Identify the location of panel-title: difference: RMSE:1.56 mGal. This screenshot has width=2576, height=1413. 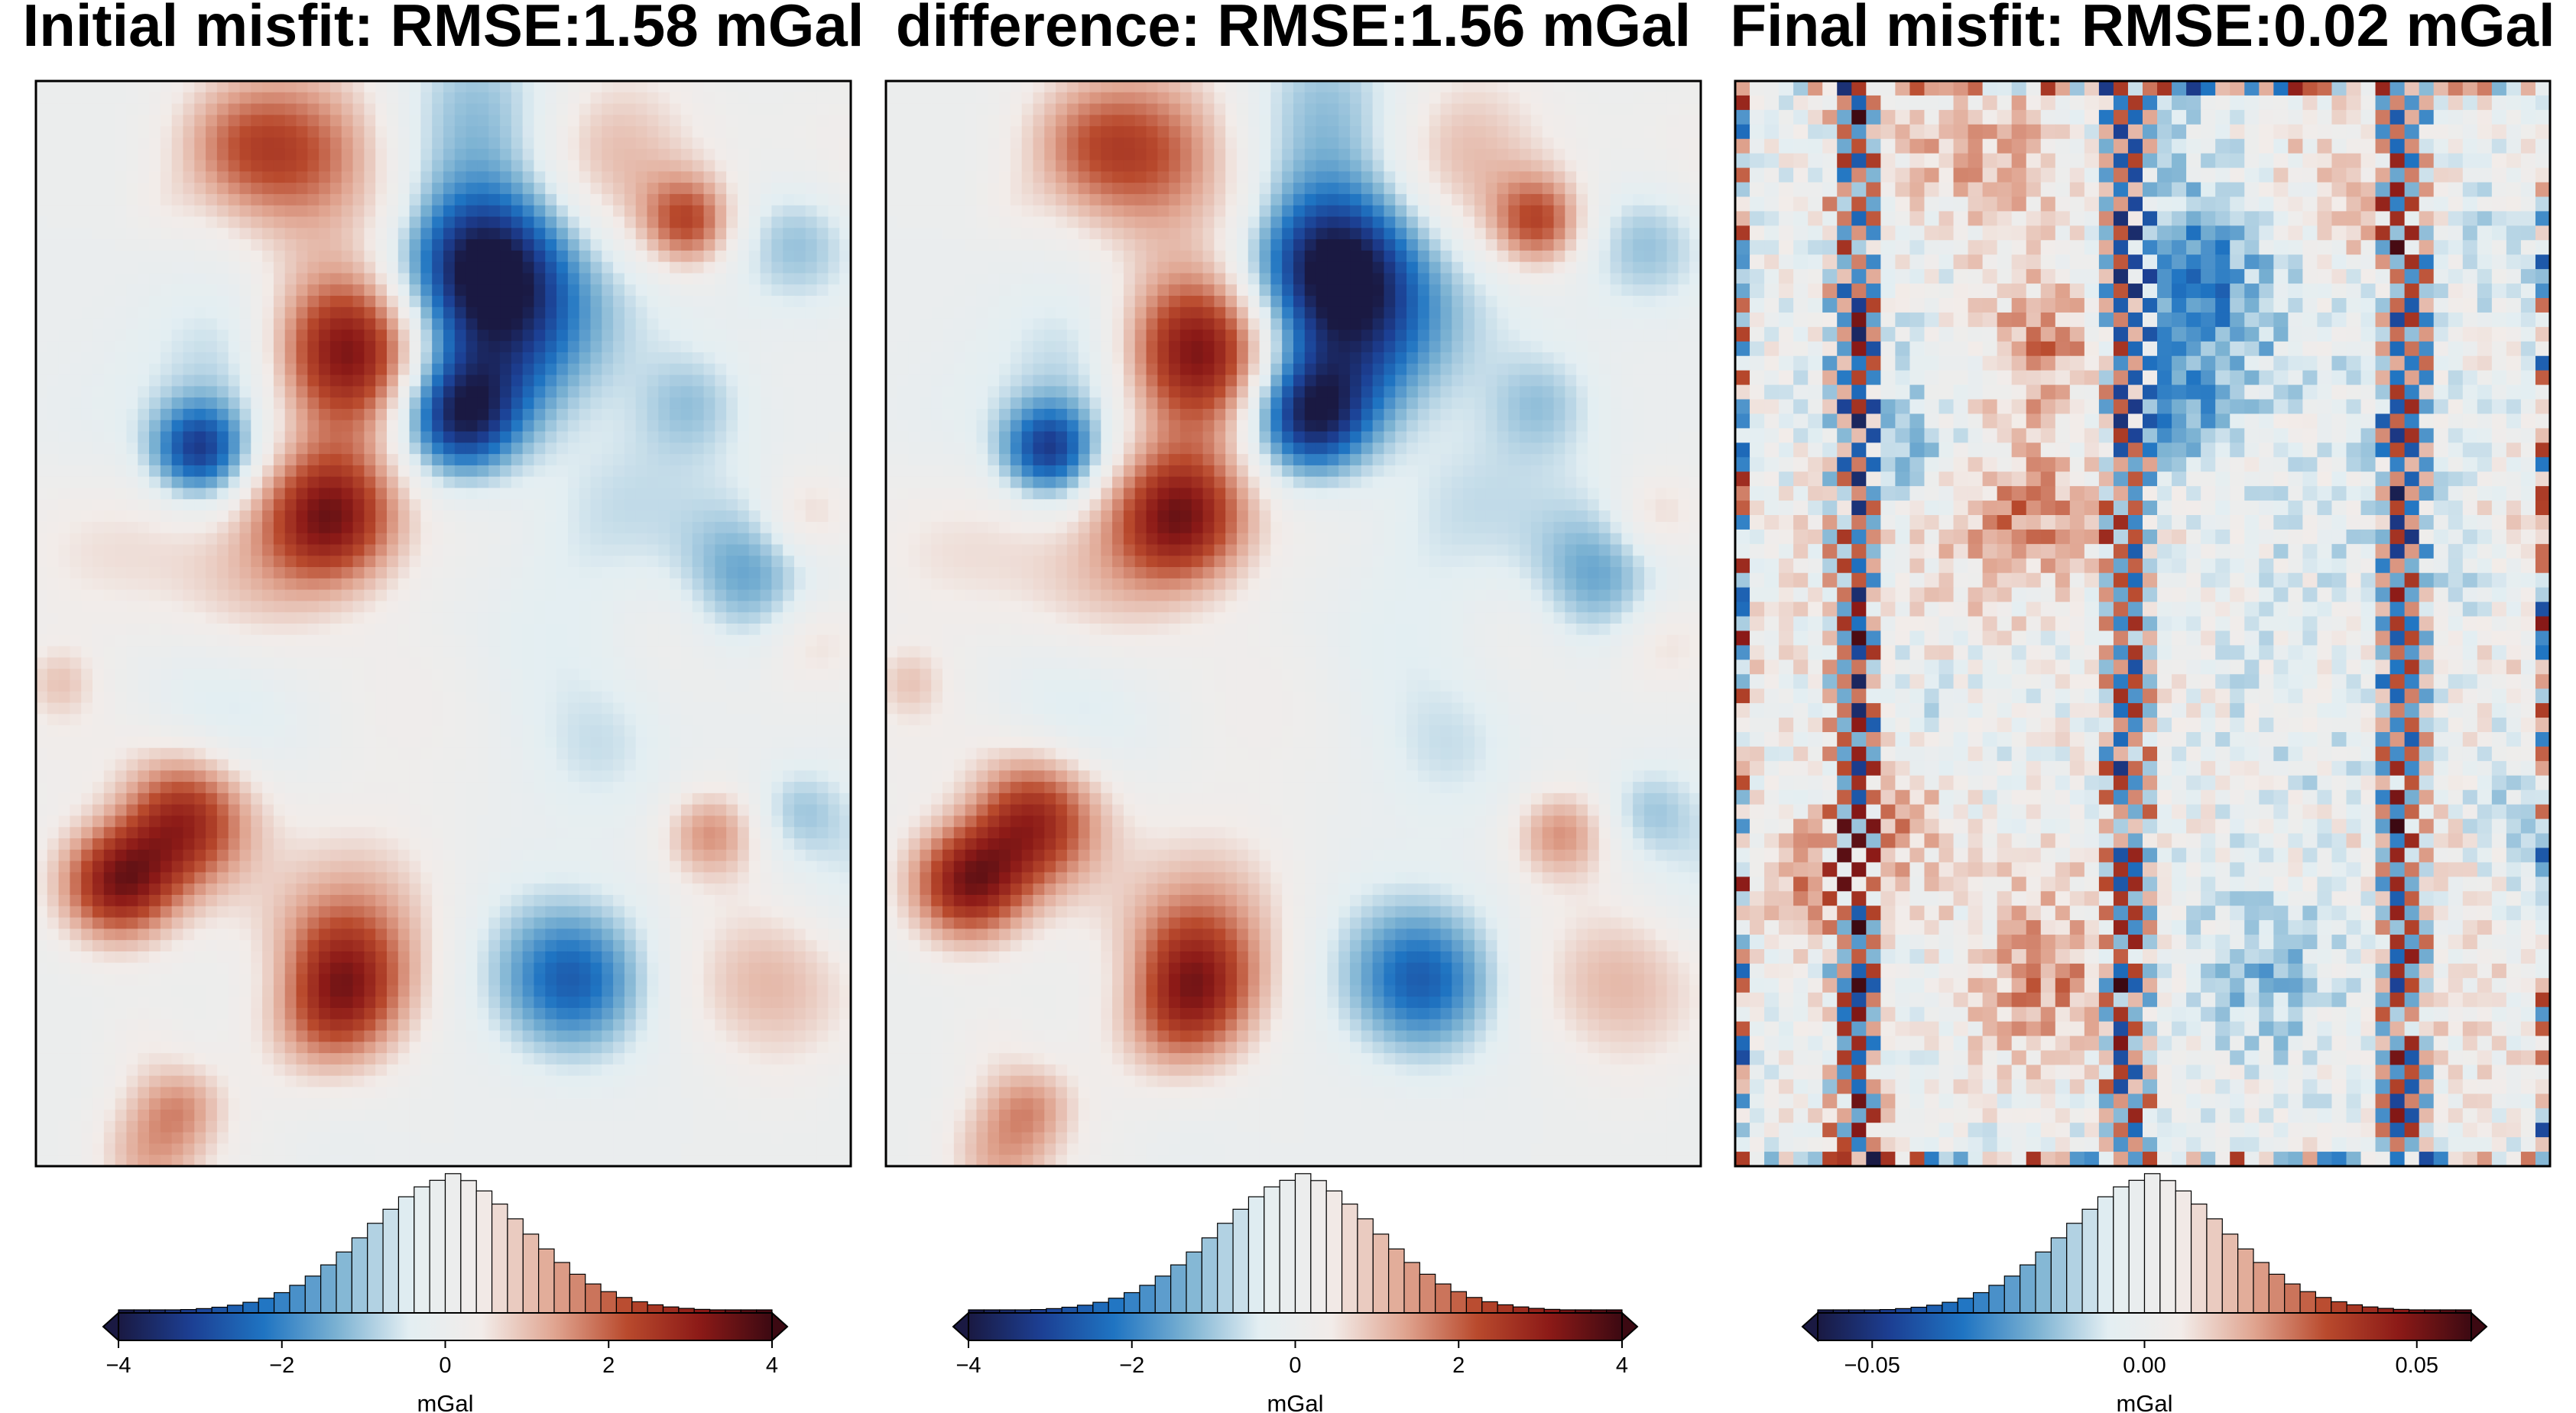
(1293, 29).